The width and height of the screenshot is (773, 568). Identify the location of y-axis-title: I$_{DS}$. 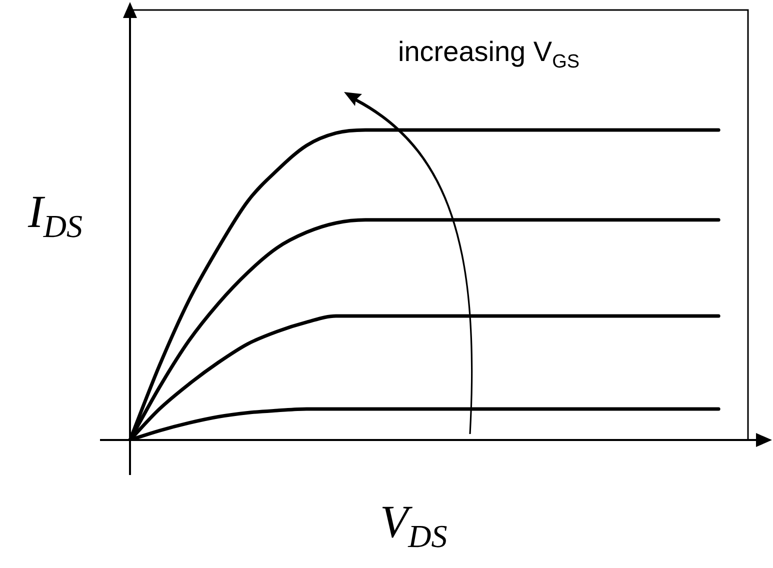
(55, 215).